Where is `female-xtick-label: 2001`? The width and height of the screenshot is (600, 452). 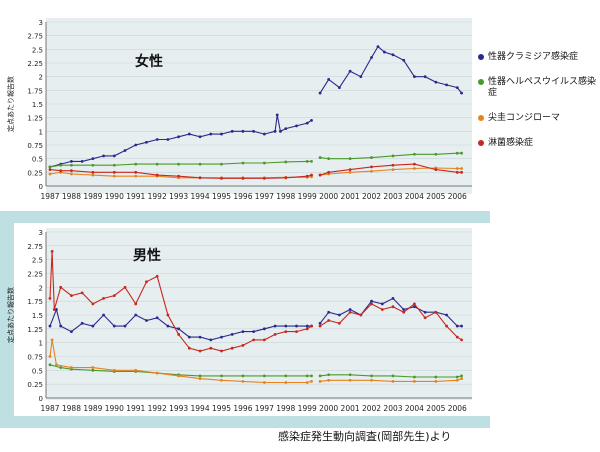
female-xtick-label: 2001 is located at coordinates (350, 196).